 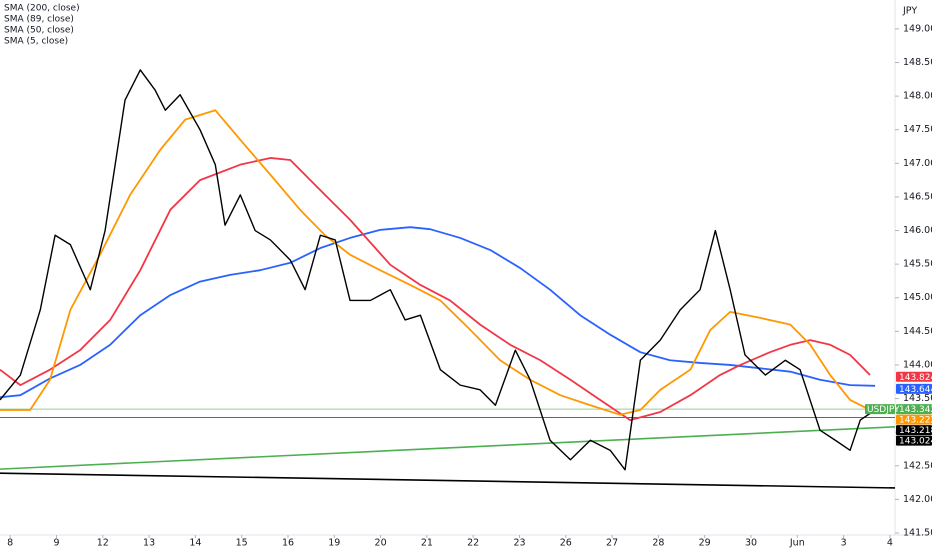 What do you see at coordinates (566, 543) in the screenshot?
I see `x-tick-label: 26` at bounding box center [566, 543].